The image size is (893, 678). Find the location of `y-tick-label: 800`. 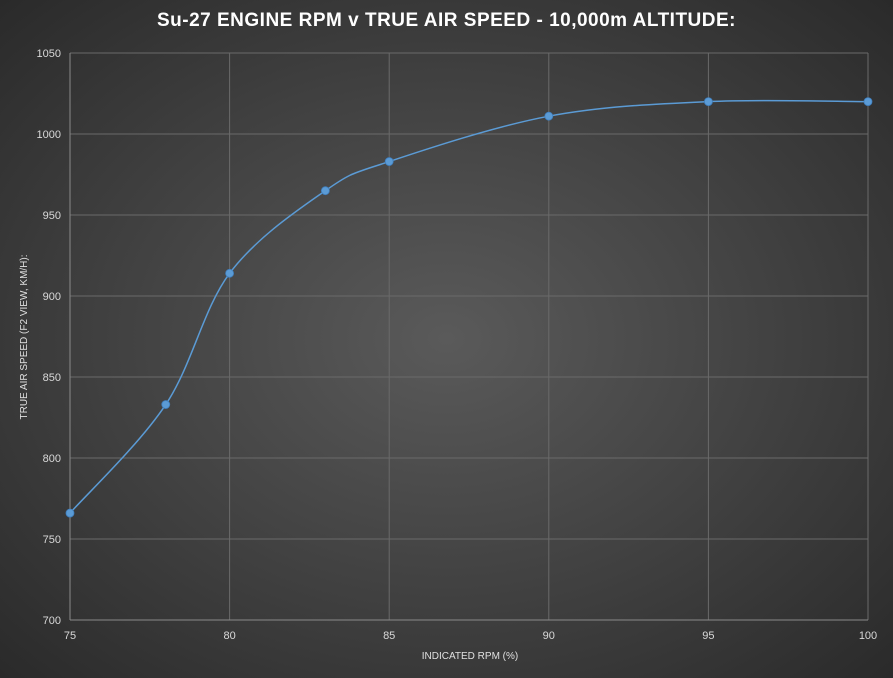

y-tick-label: 800 is located at coordinates (52, 459).